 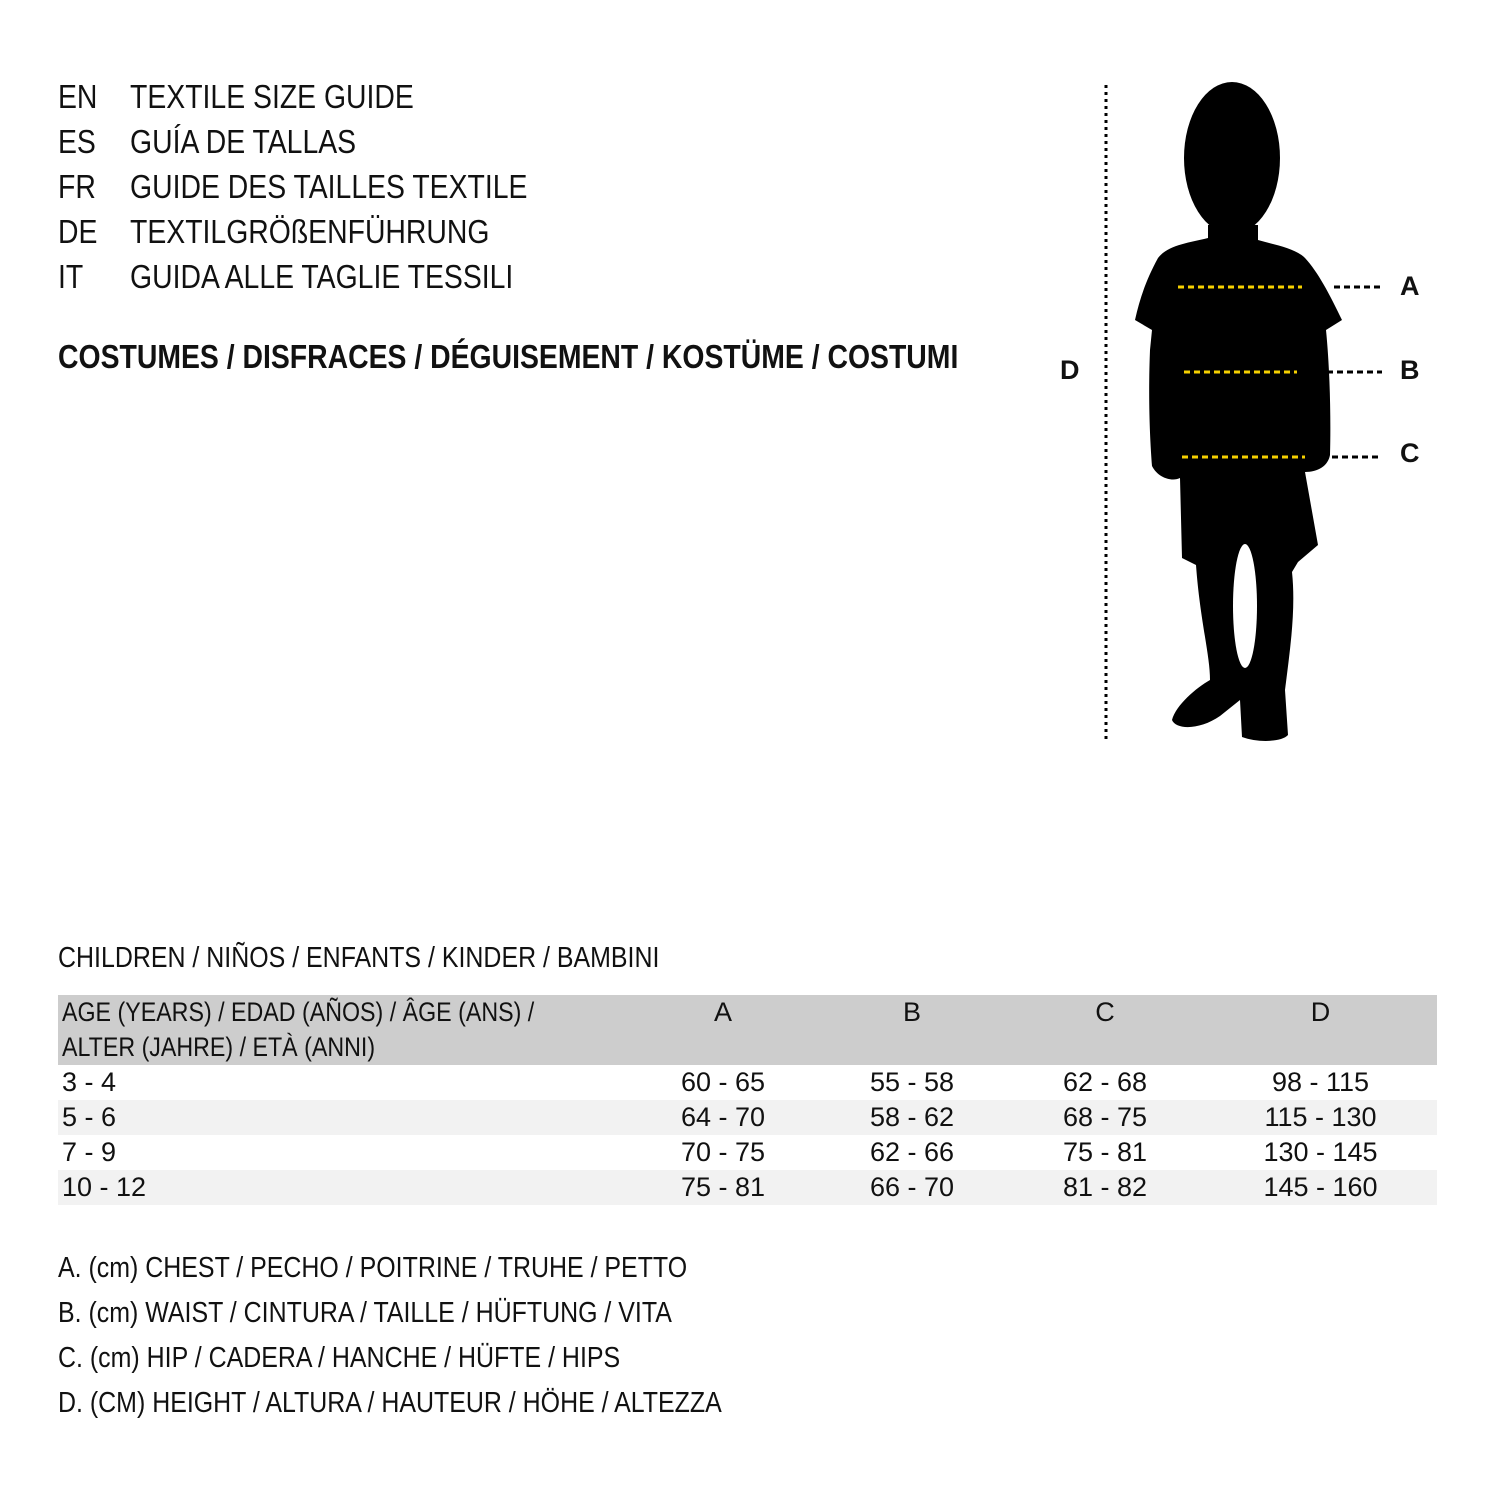 I want to click on leg-gap, so click(x=1245, y=606).